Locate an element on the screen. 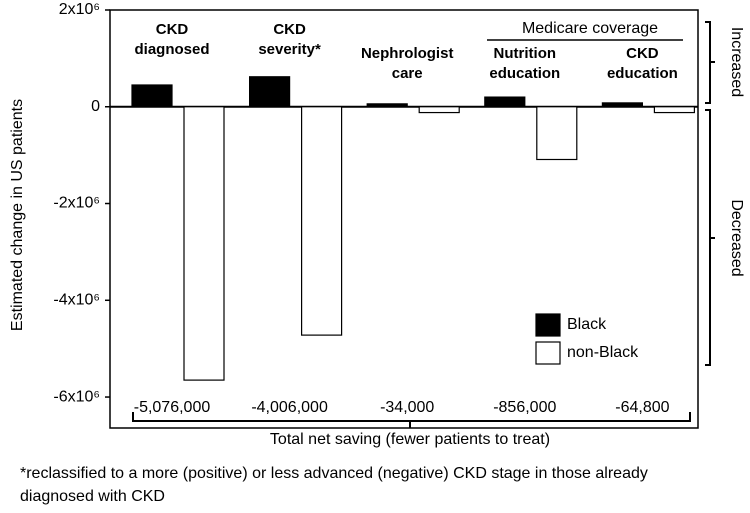 This screenshot has height=513, width=750. category-label: Nephrologist care is located at coordinates (407, 63).